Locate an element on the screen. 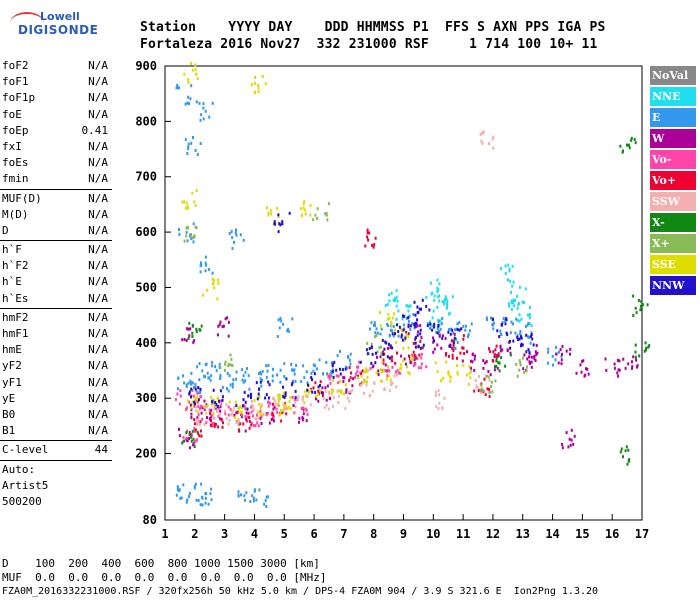 The image size is (700, 600). logo-arc-icon is located at coordinates (27, 23).